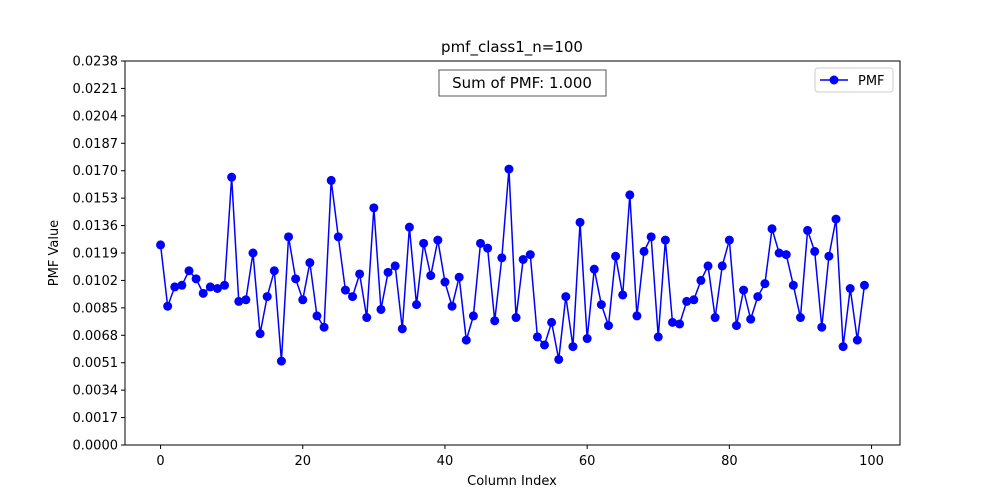 The height and width of the screenshot is (500, 1000). Describe the element at coordinates (520, 457) in the screenshot. I see `x-axis-ticks: 0 20 40 60 80 100` at that location.